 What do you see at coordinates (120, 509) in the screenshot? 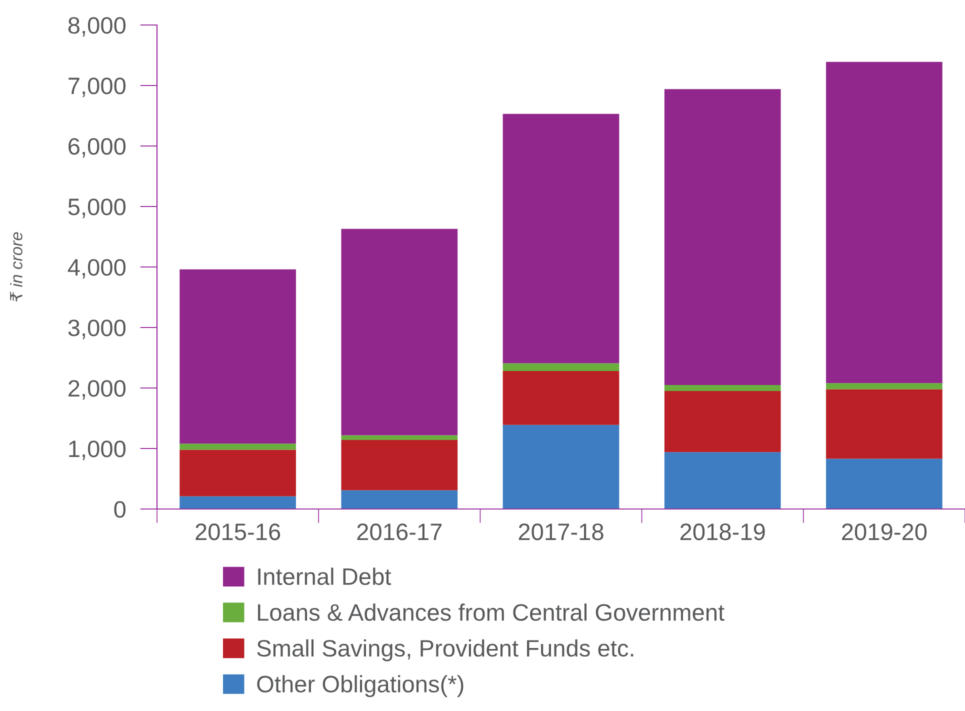
I see `y-tick-label: 0` at bounding box center [120, 509].